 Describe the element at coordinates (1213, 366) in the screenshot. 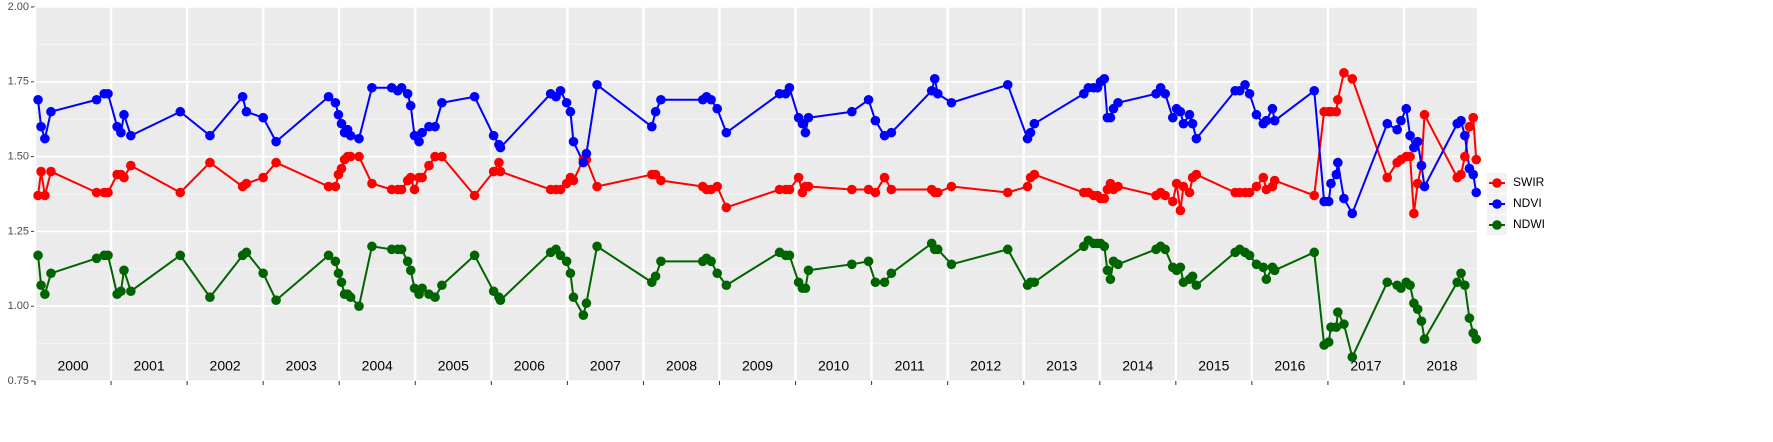

I see `year-label: 2015` at that location.